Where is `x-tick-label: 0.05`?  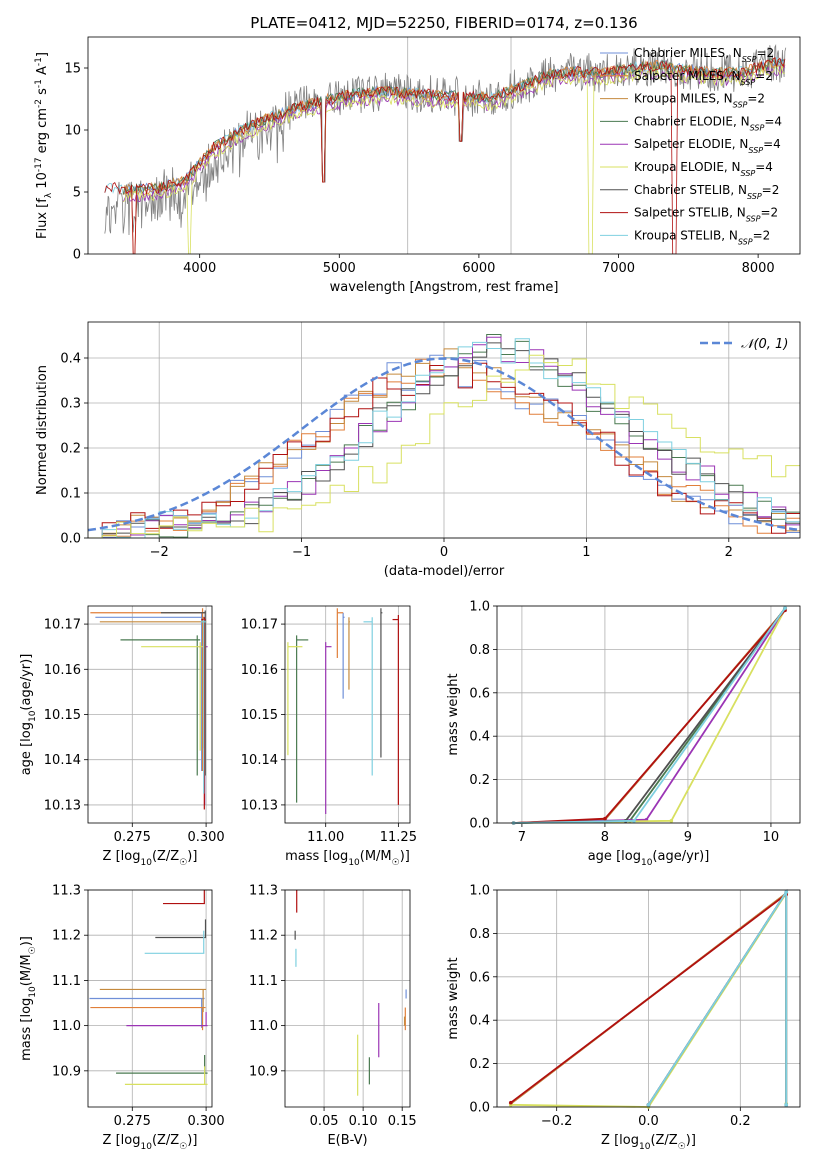
x-tick-label: 0.05 is located at coordinates (324, 1121).